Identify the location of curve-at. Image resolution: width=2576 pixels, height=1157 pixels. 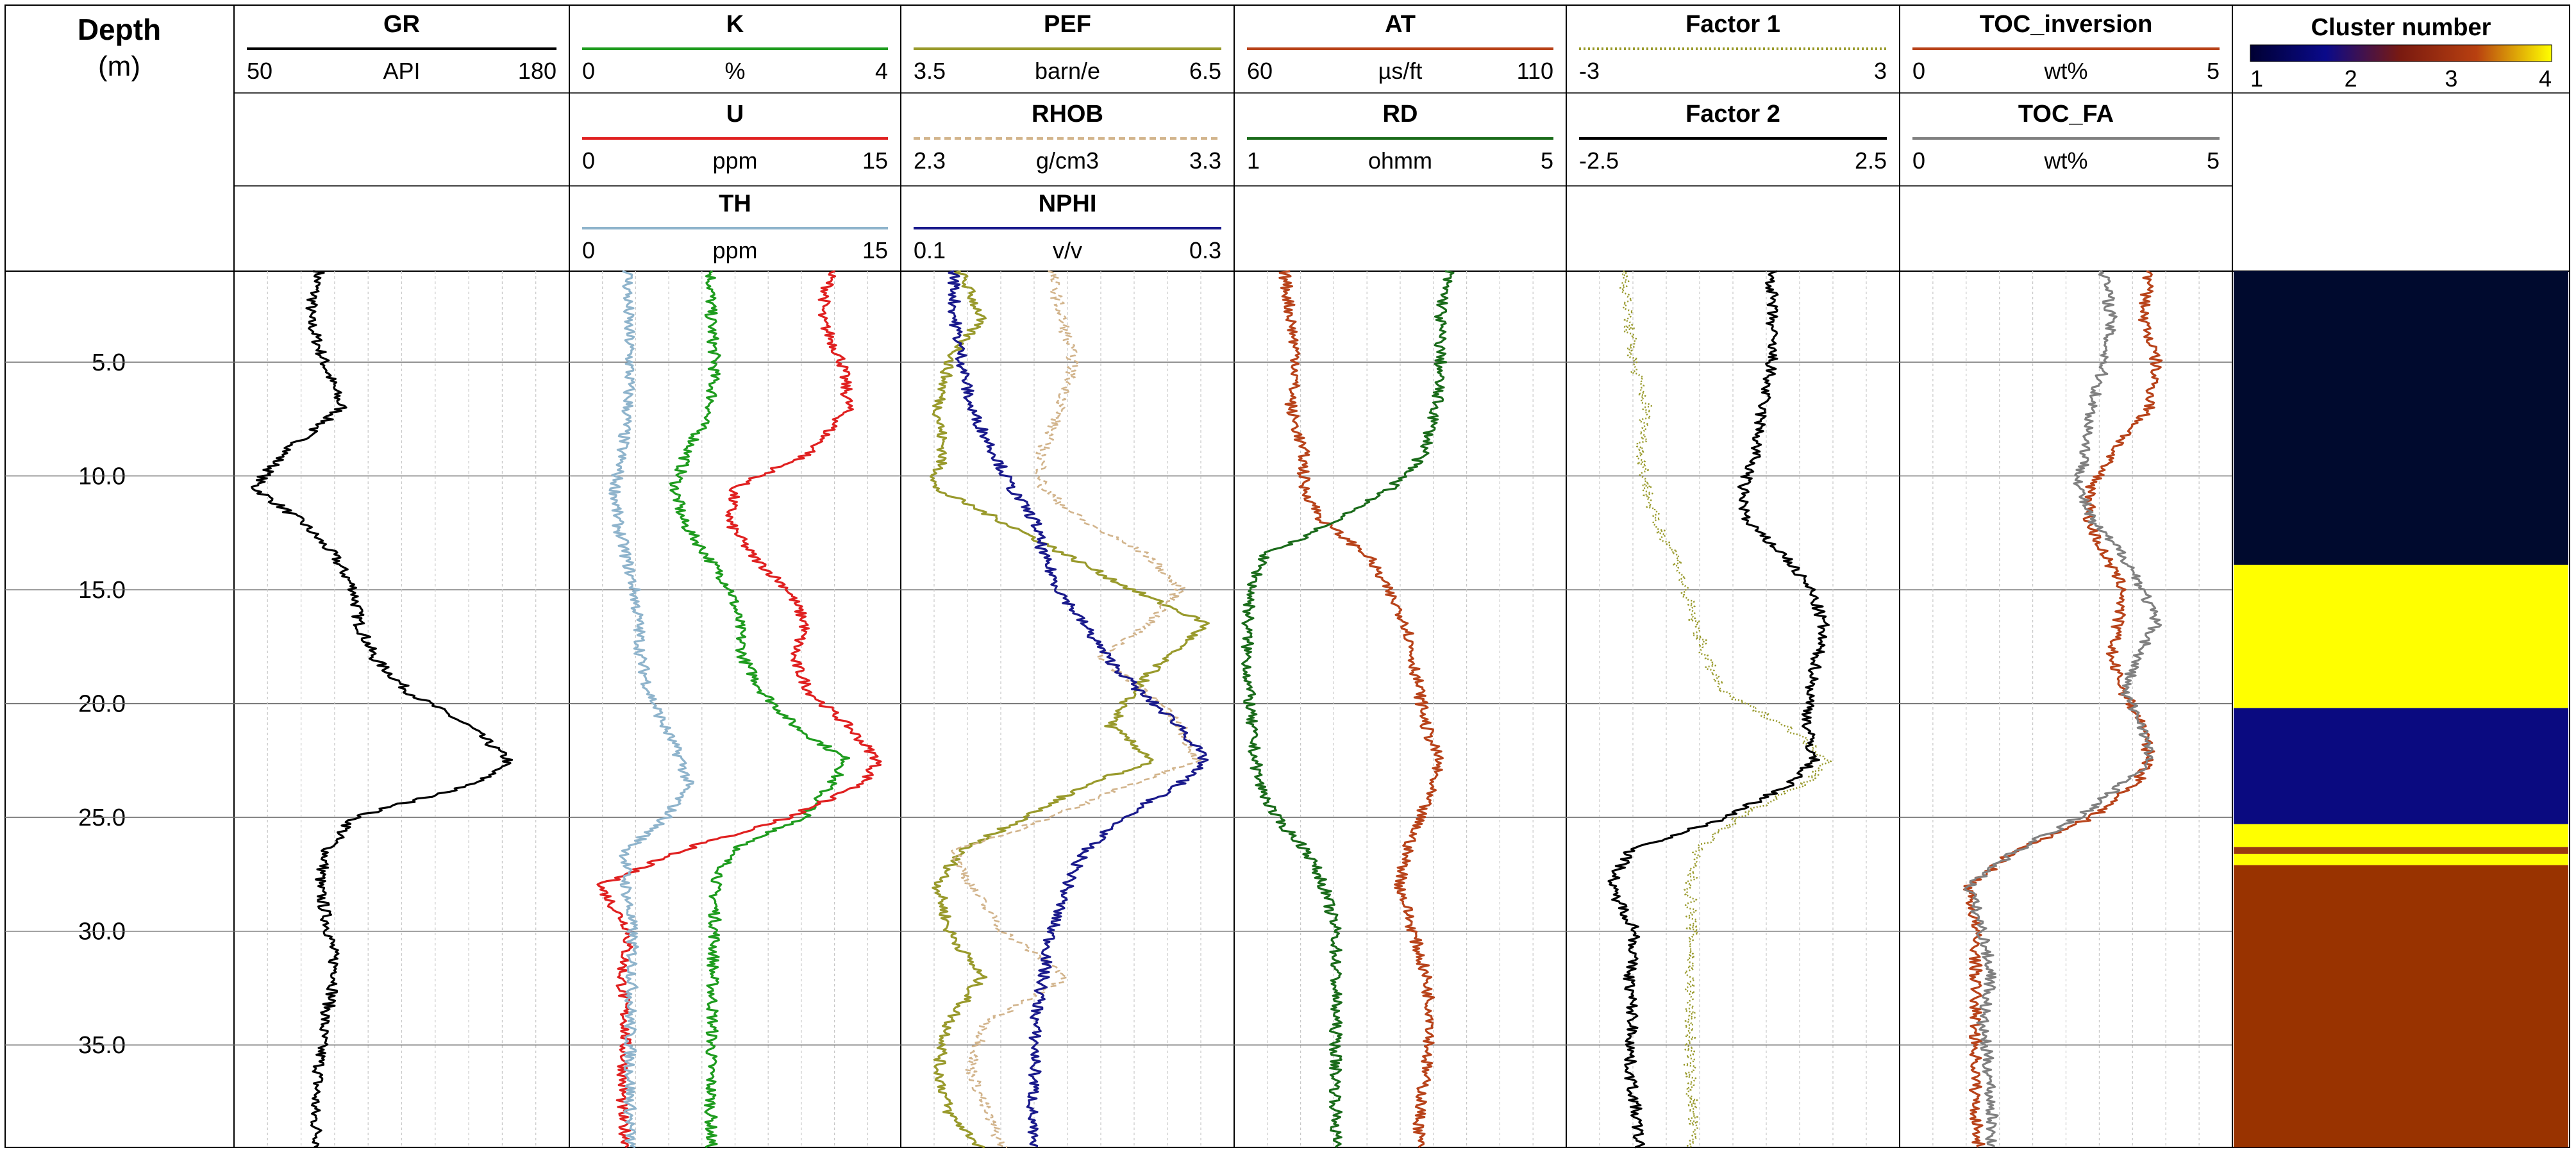
(1361, 710).